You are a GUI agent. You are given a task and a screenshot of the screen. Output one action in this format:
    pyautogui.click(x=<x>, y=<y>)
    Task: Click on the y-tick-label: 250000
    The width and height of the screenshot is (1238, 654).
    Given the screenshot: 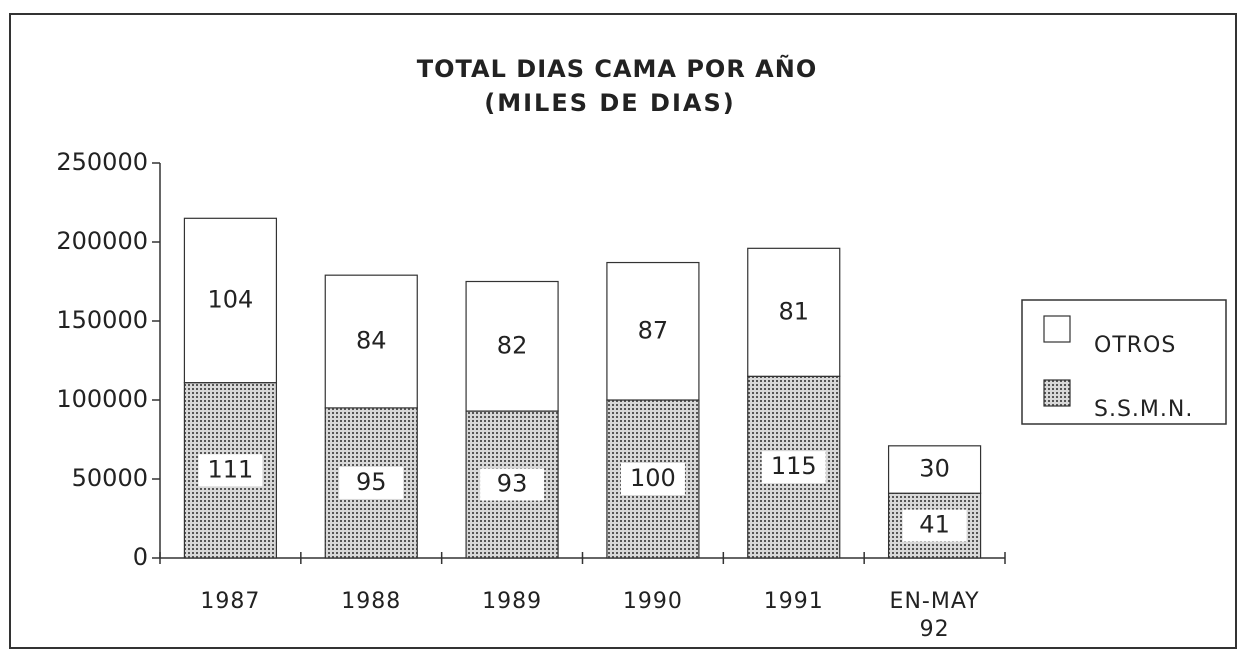 What is the action you would take?
    pyautogui.click(x=102, y=162)
    